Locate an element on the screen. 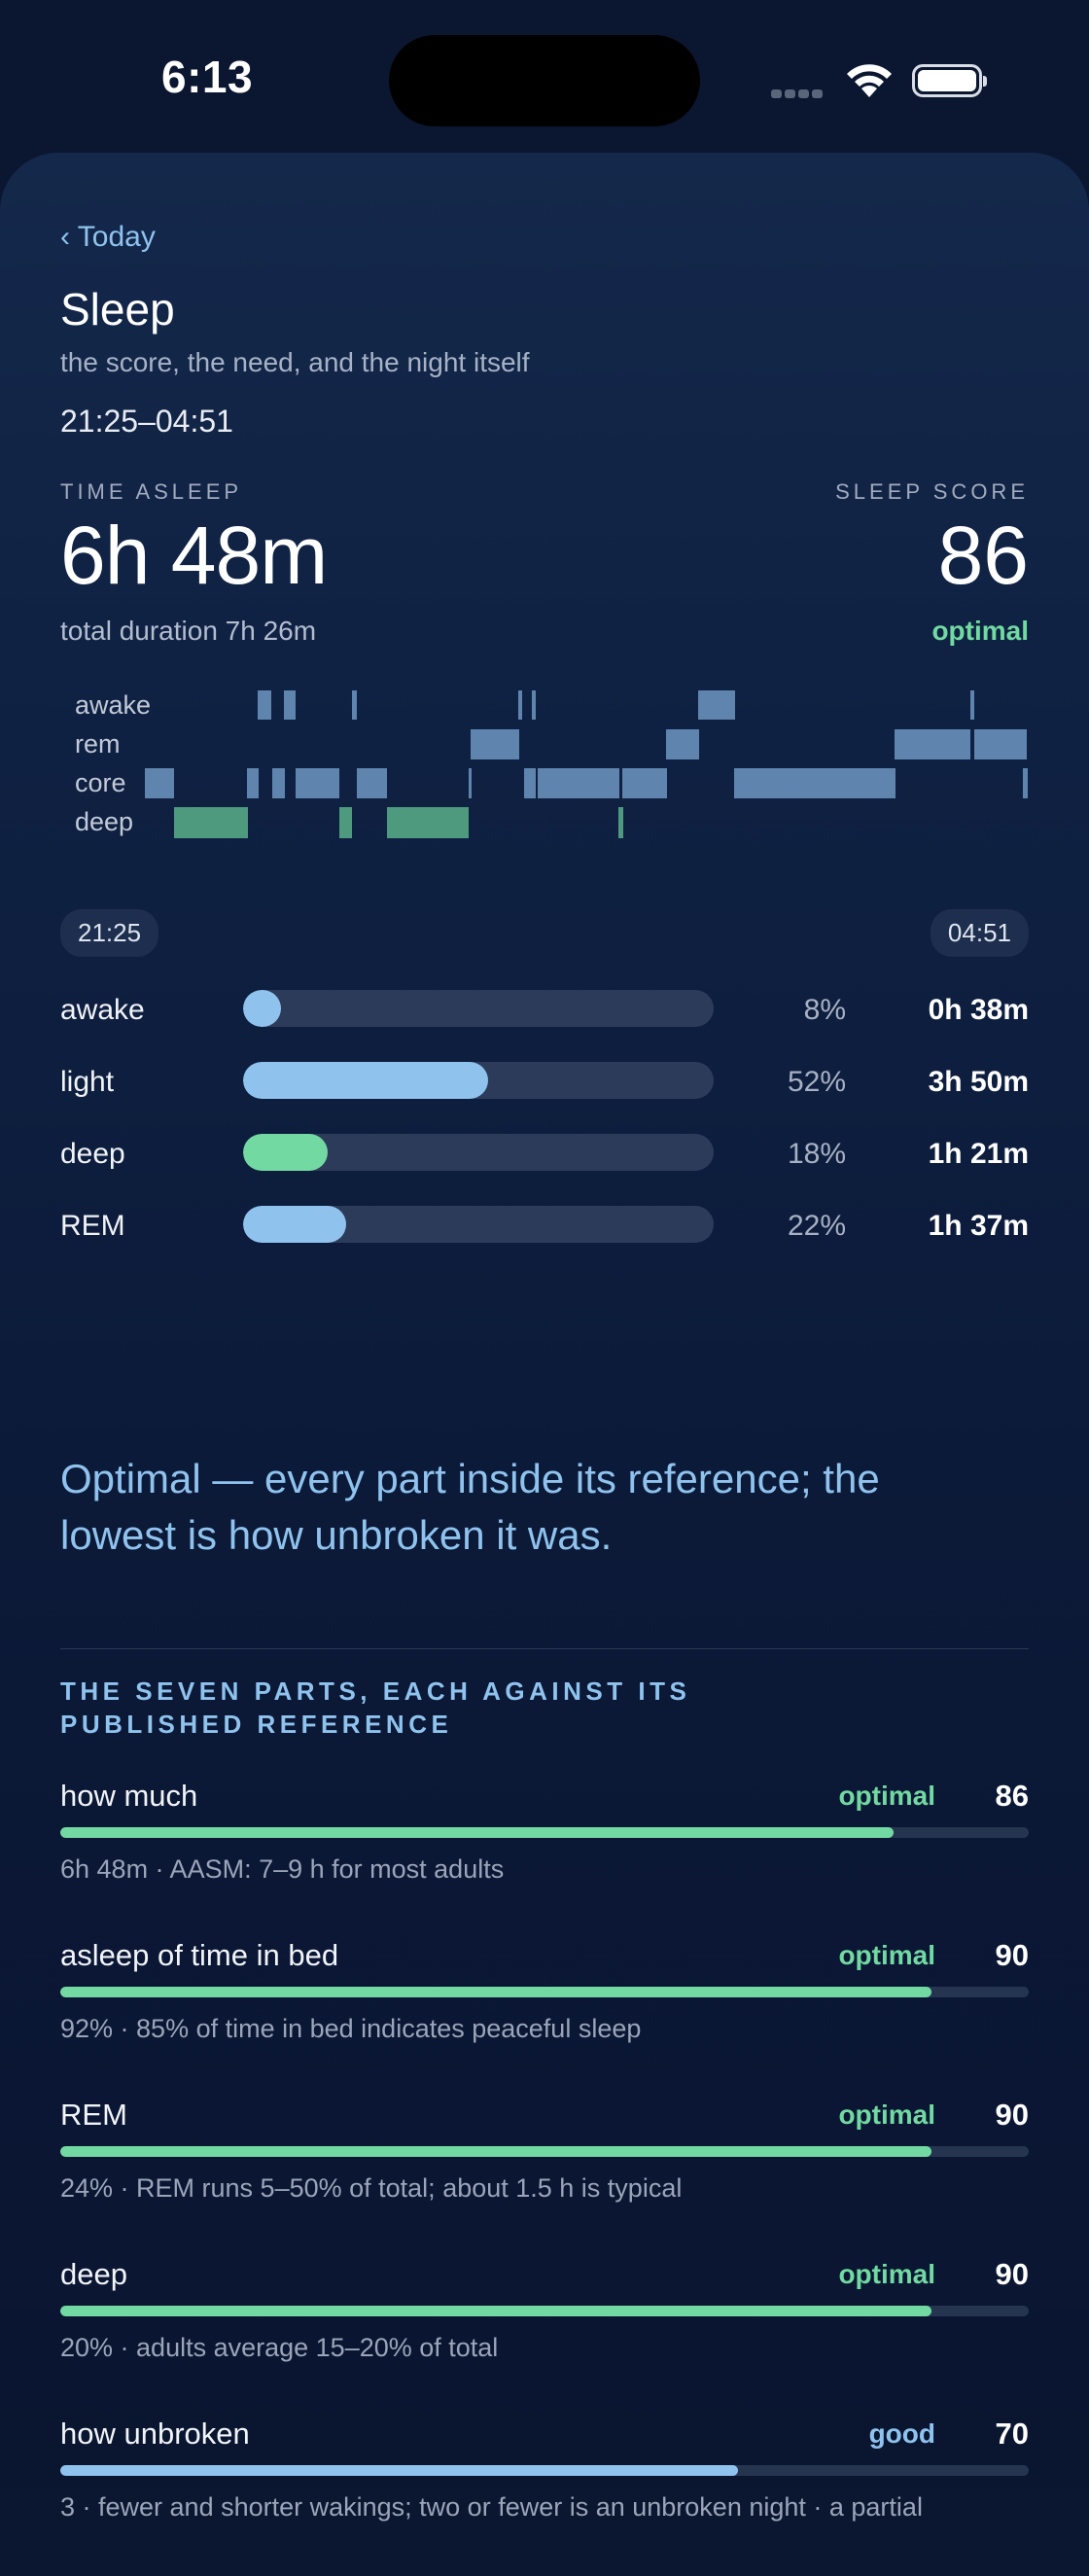 The image size is (1089, 2576). battery-icon is located at coordinates (950, 81).